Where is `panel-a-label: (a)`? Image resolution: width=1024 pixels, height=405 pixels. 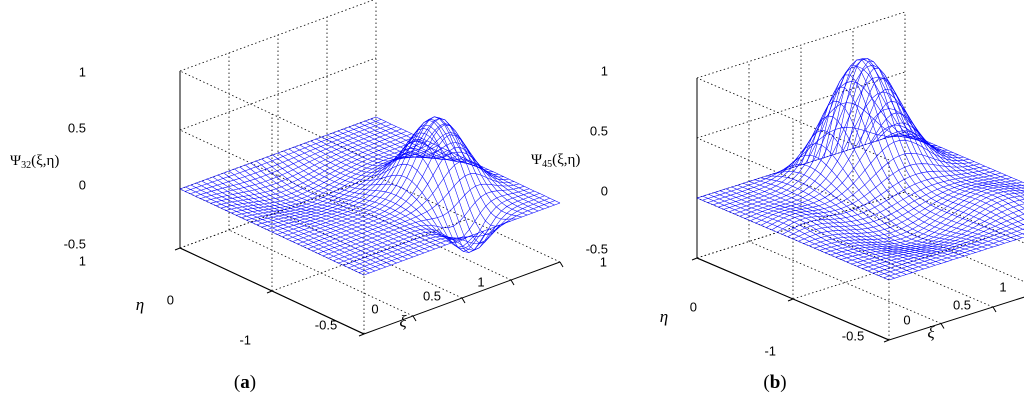 panel-a-label: (a) is located at coordinates (245, 382).